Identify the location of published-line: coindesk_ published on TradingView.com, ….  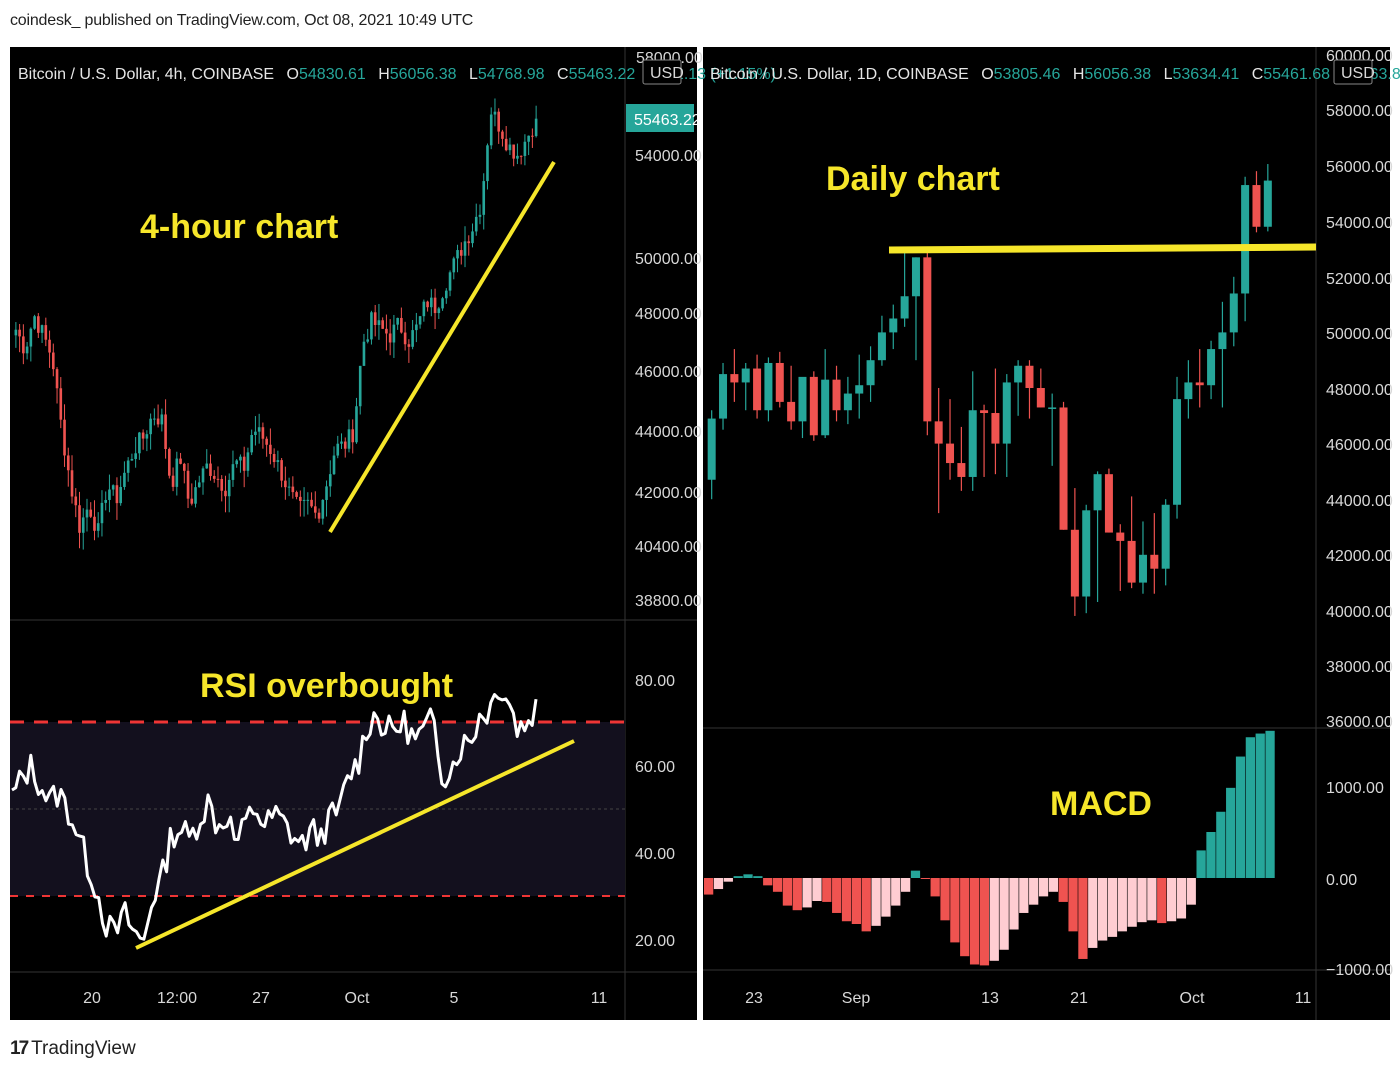
(242, 20).